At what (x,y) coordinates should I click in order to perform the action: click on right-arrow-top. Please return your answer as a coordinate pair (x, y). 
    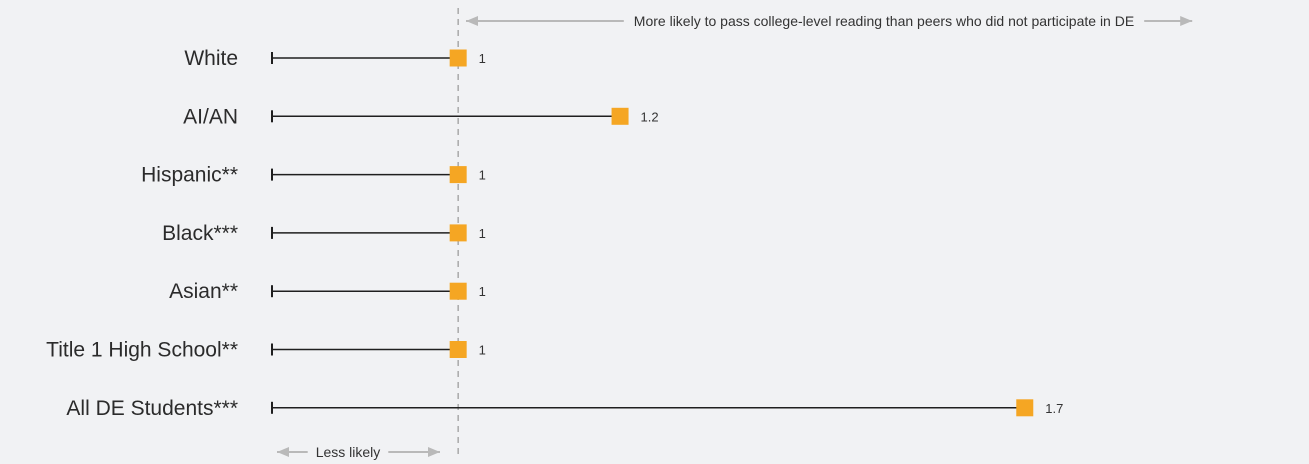
    Looking at the image, I should click on (1168, 21).